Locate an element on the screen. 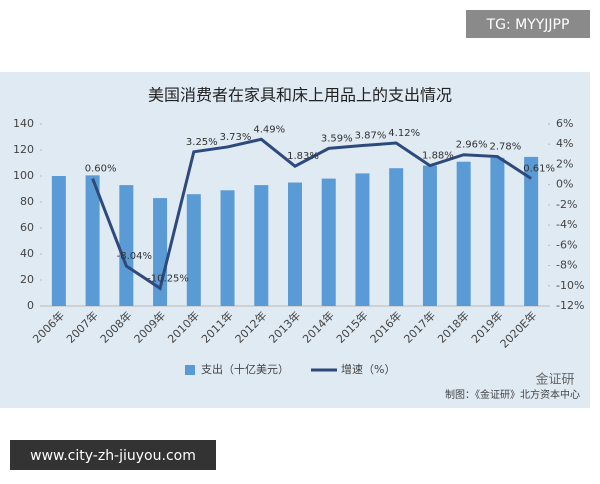 This screenshot has height=484, width=600. data-label: 1.88% is located at coordinates (438, 156).